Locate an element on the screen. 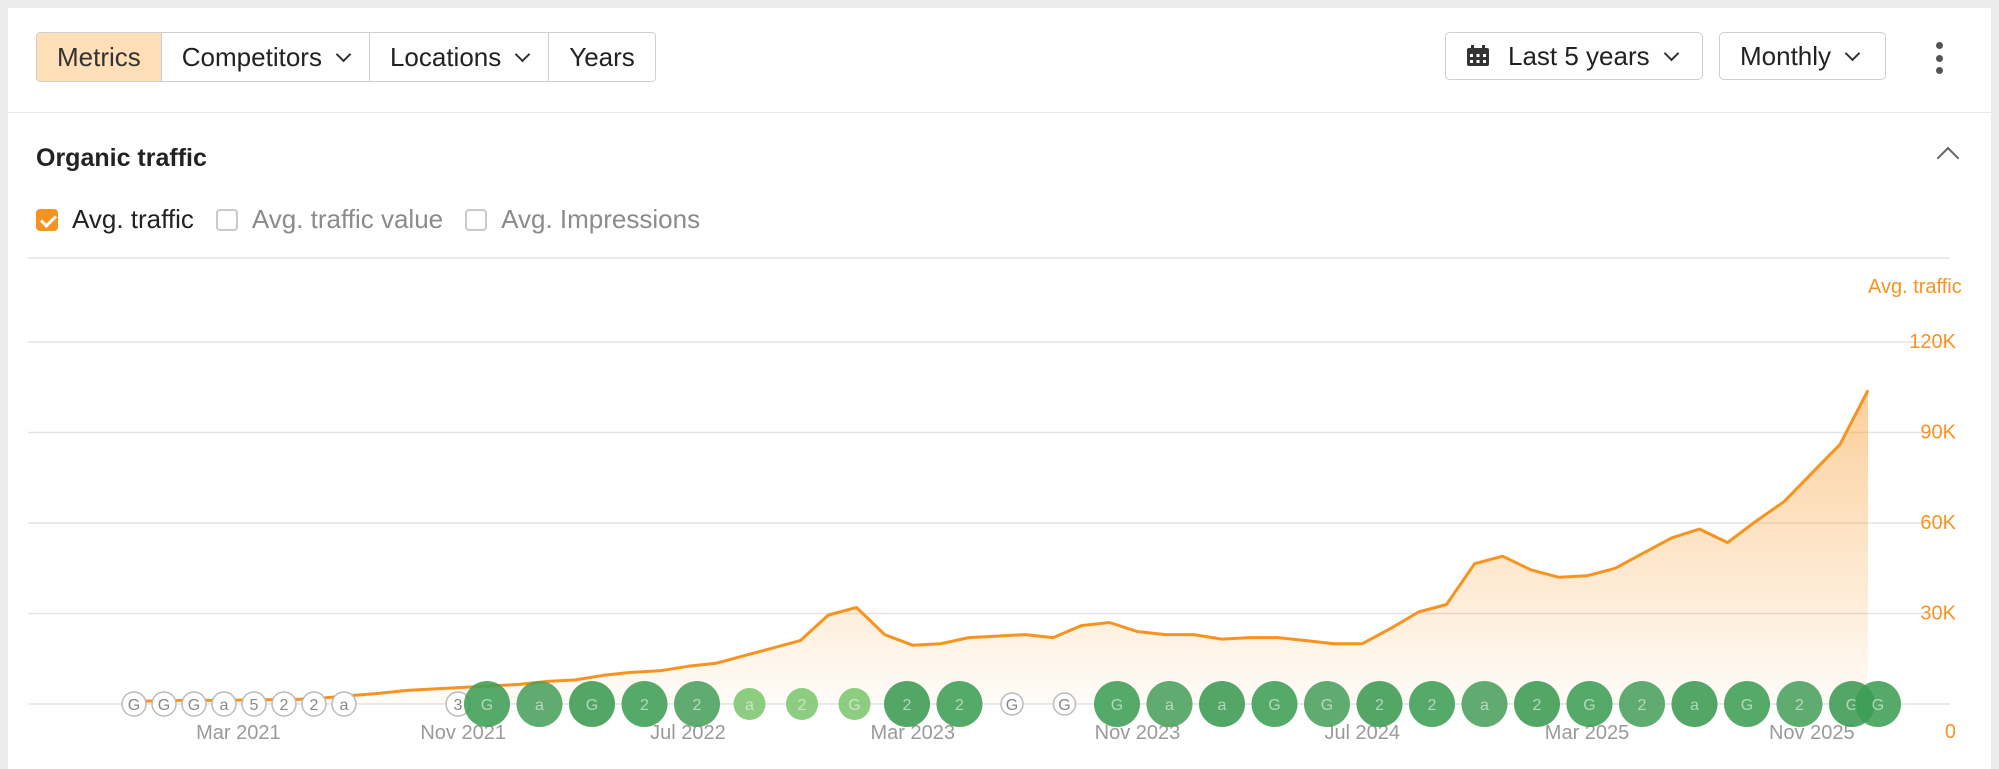 The image size is (1999, 769). y-tick-label: 60K is located at coordinates (1938, 523).